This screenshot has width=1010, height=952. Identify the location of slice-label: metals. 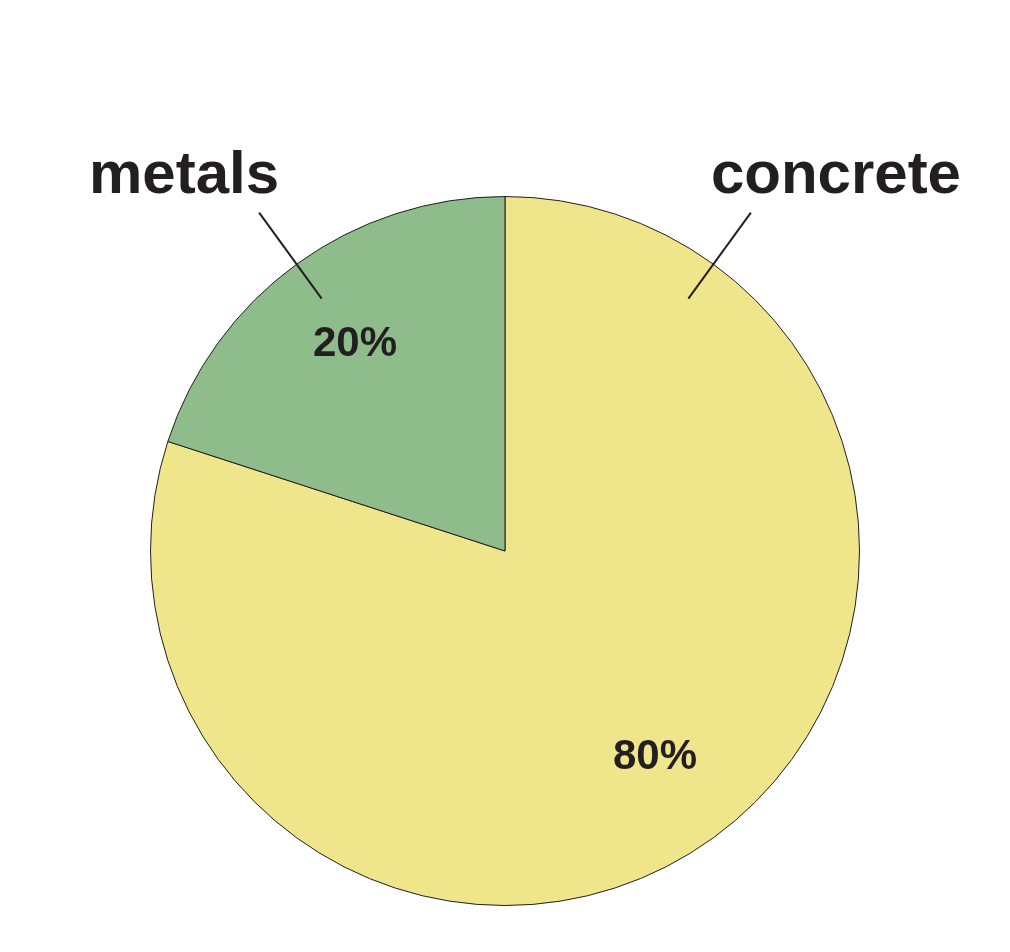
(184, 173).